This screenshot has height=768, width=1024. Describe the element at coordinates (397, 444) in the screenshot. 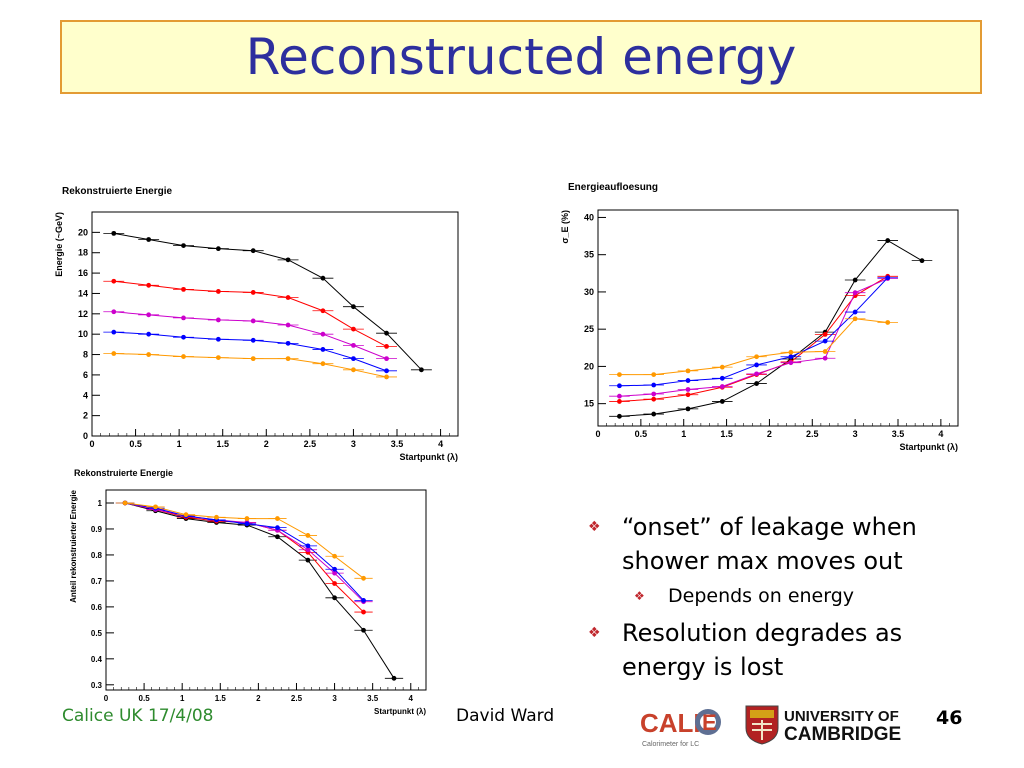

I see `x-tick-label: 3.5` at that location.